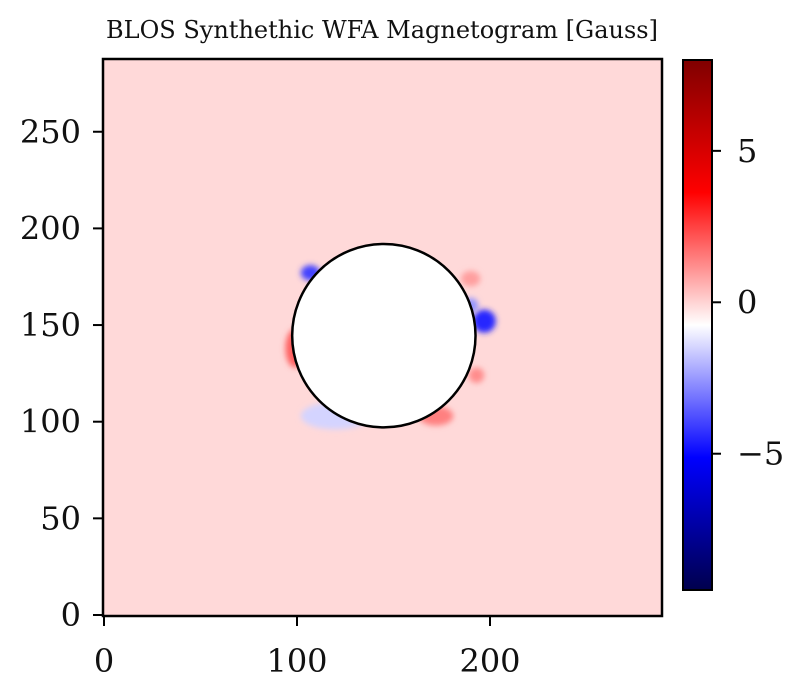 The height and width of the screenshot is (689, 800). What do you see at coordinates (61, 373) in the screenshot?
I see `y-axis: 0 50 100 150 200 250` at bounding box center [61, 373].